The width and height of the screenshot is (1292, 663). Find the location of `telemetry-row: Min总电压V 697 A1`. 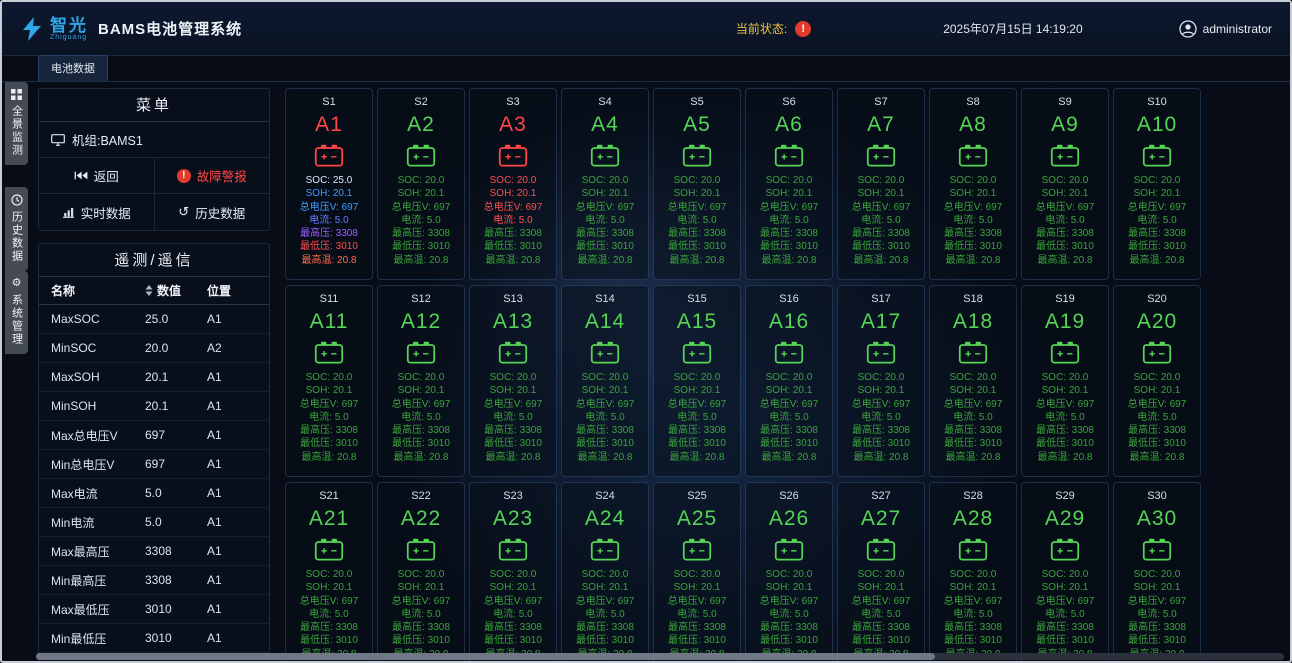

telemetry-row: Min总电压V 697 A1 is located at coordinates (154, 464).